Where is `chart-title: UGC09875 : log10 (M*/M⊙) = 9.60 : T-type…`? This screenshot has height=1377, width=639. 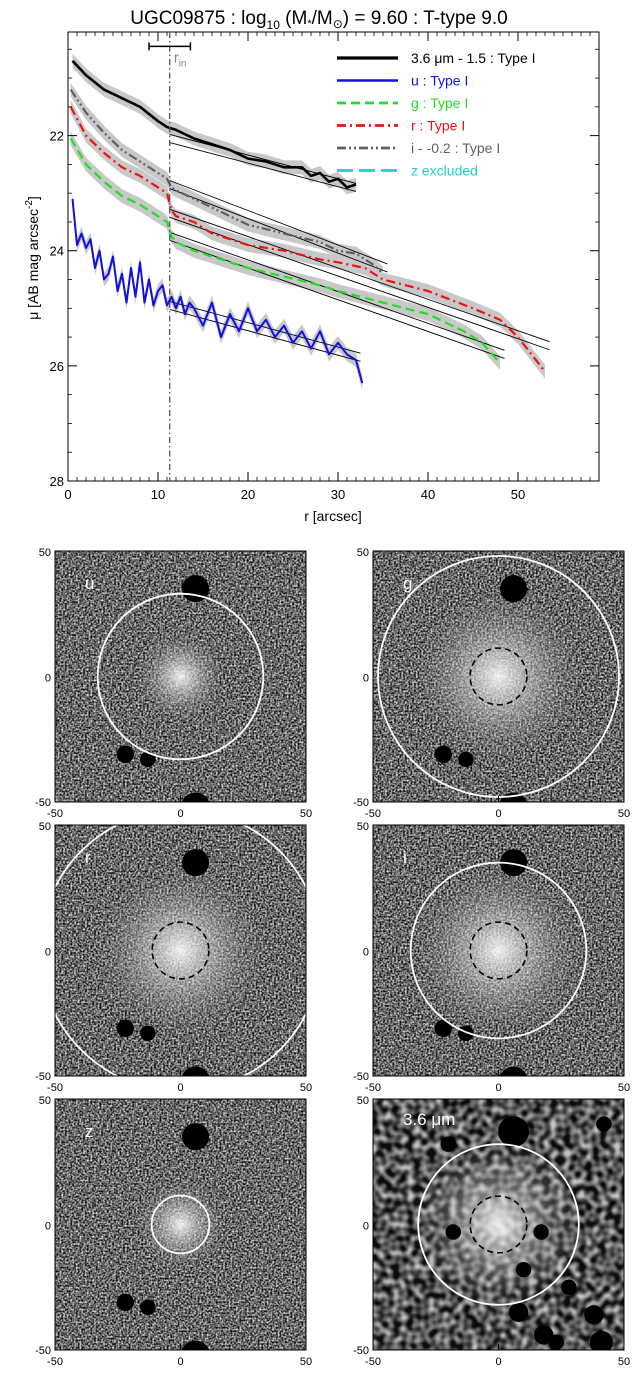
chart-title: UGC09875 : log10 (M*/M⊙) = 9.60 : T-type… is located at coordinates (318, 20).